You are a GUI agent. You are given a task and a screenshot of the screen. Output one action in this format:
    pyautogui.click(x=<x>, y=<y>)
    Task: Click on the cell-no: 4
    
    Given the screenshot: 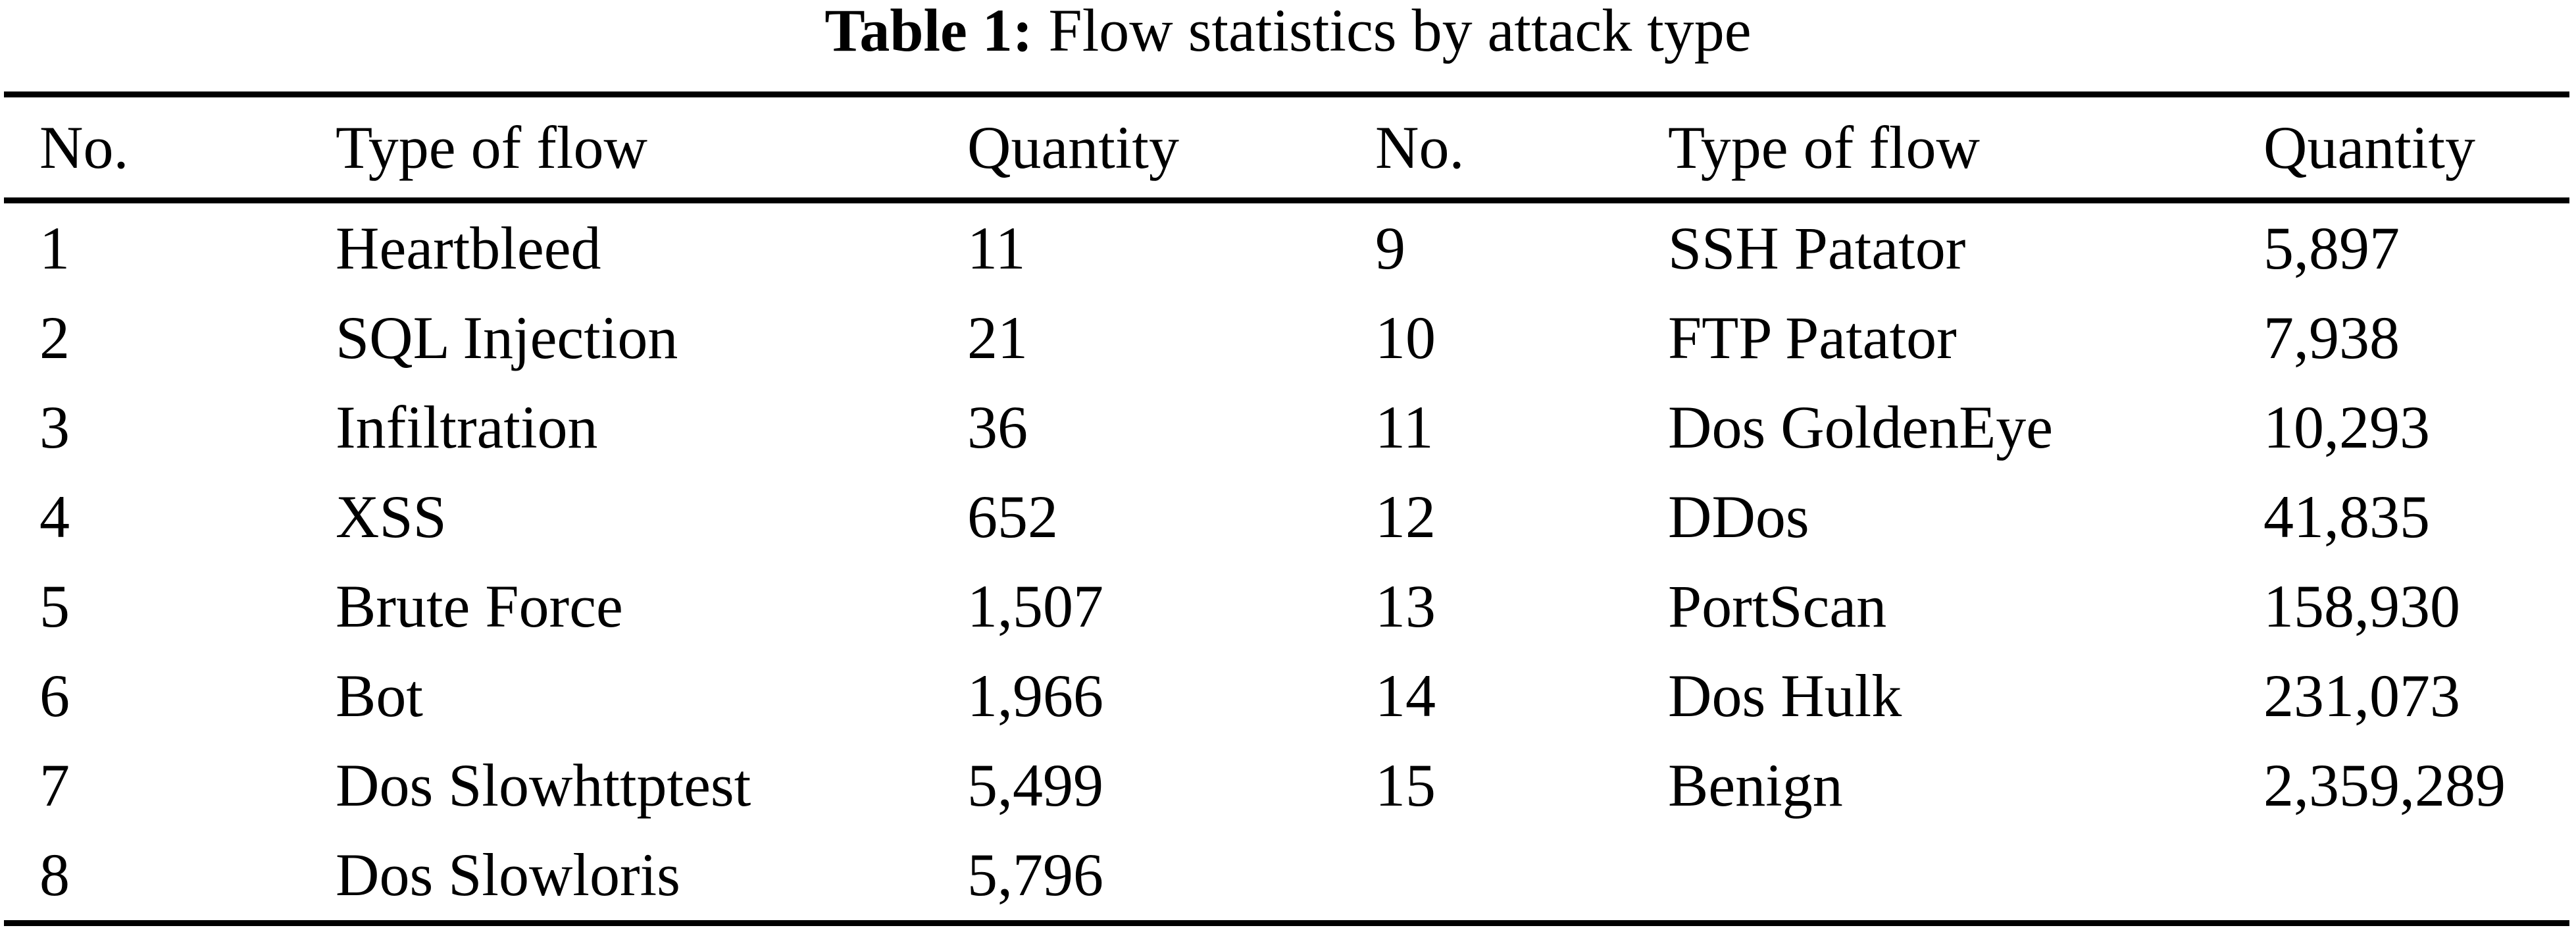 What is the action you would take?
    pyautogui.click(x=54, y=516)
    